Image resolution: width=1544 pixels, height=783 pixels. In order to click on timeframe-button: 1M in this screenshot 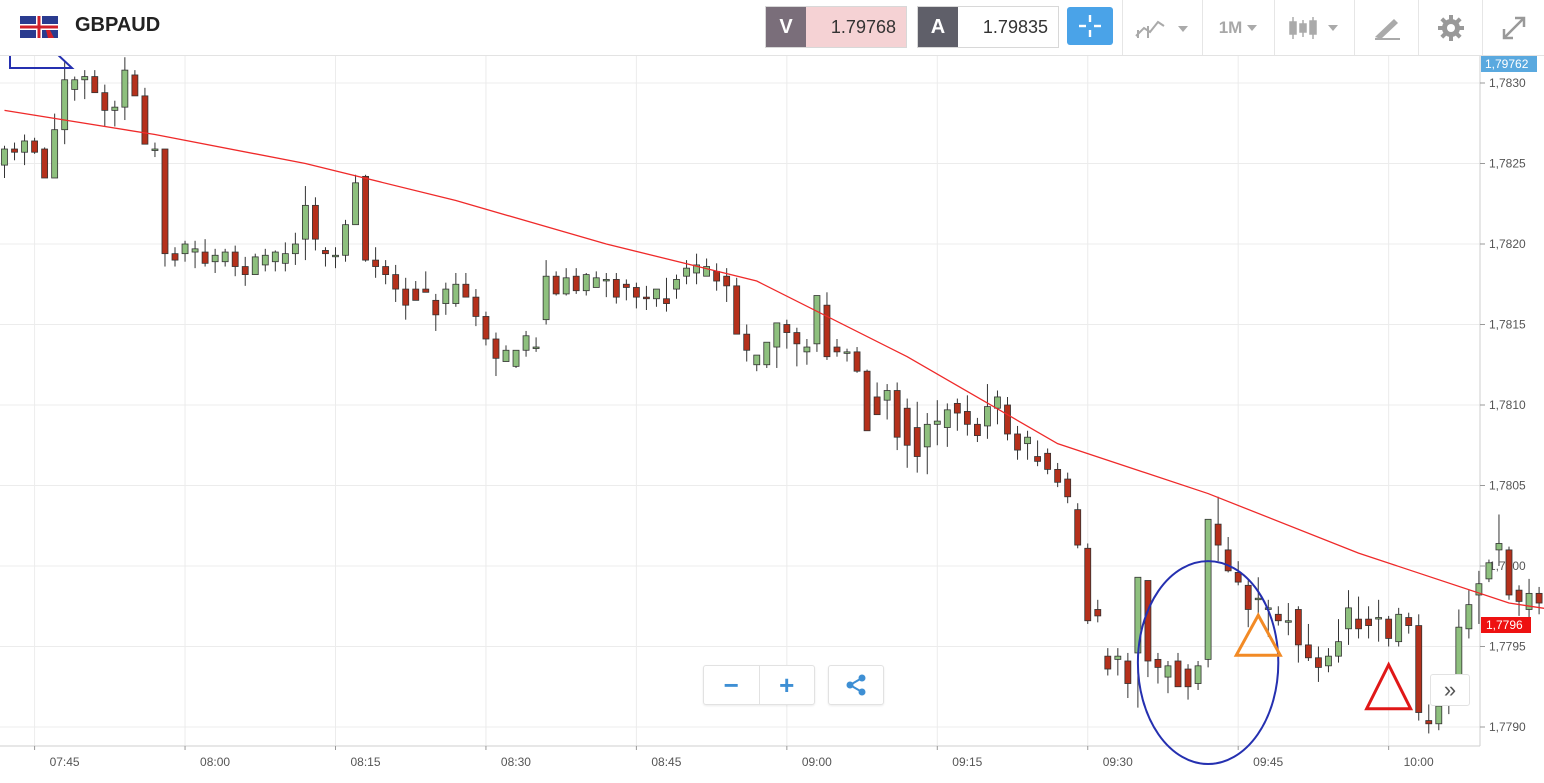, I will do `click(1238, 27)`.